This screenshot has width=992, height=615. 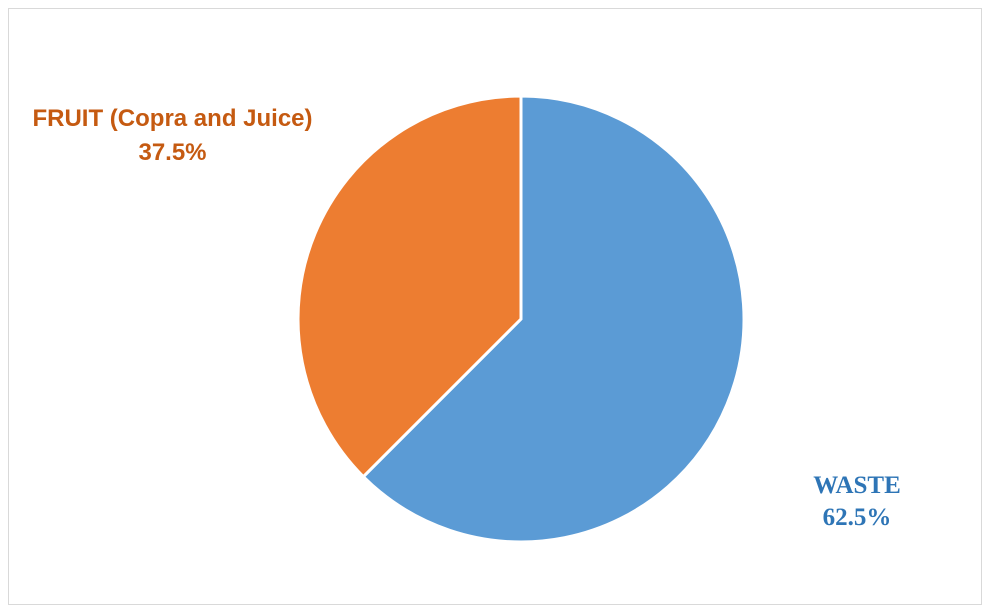 I want to click on waste-slice-label: WASTE 62.5%, so click(x=857, y=502).